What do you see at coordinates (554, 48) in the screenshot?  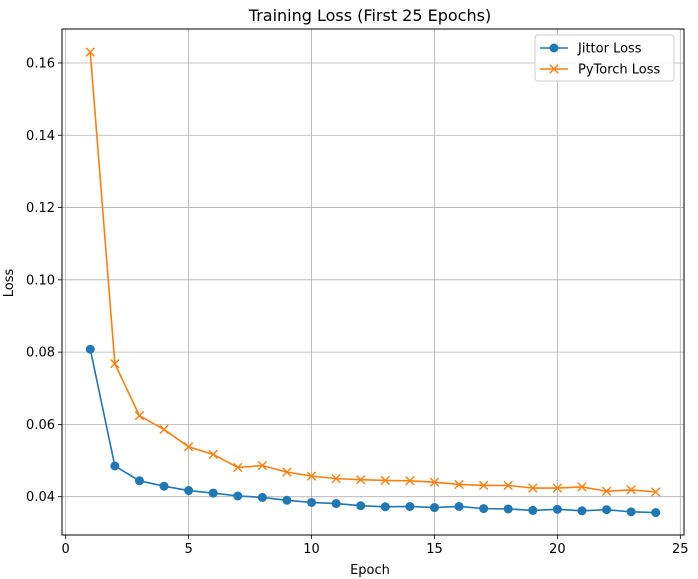 I see `jittor-loss-legend-marker` at bounding box center [554, 48].